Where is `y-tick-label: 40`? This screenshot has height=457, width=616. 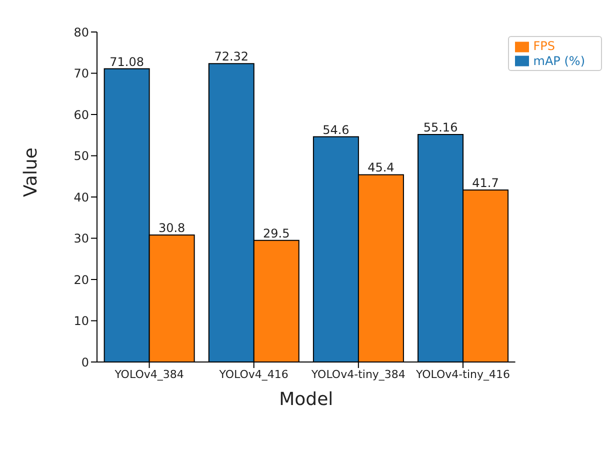 y-tick-label: 40 is located at coordinates (81, 197).